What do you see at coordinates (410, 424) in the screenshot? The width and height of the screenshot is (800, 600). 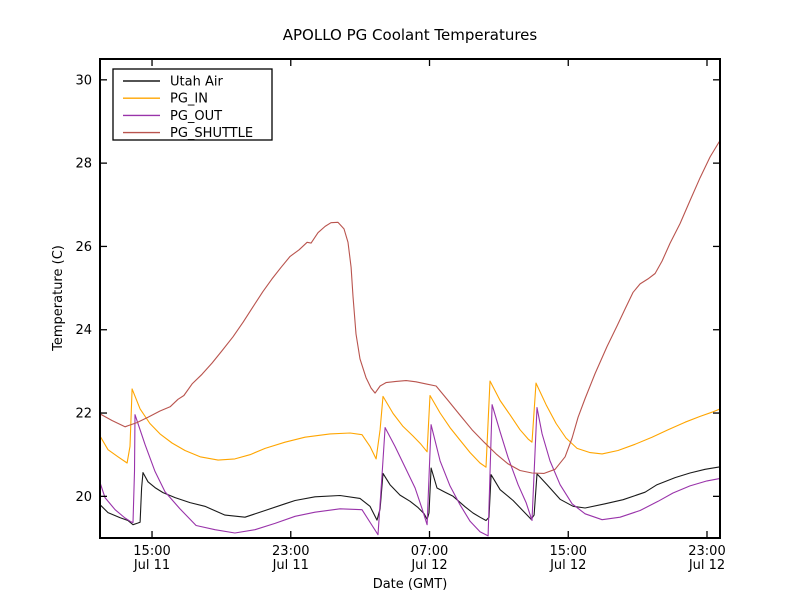 I see `series-line-pg-in` at bounding box center [410, 424].